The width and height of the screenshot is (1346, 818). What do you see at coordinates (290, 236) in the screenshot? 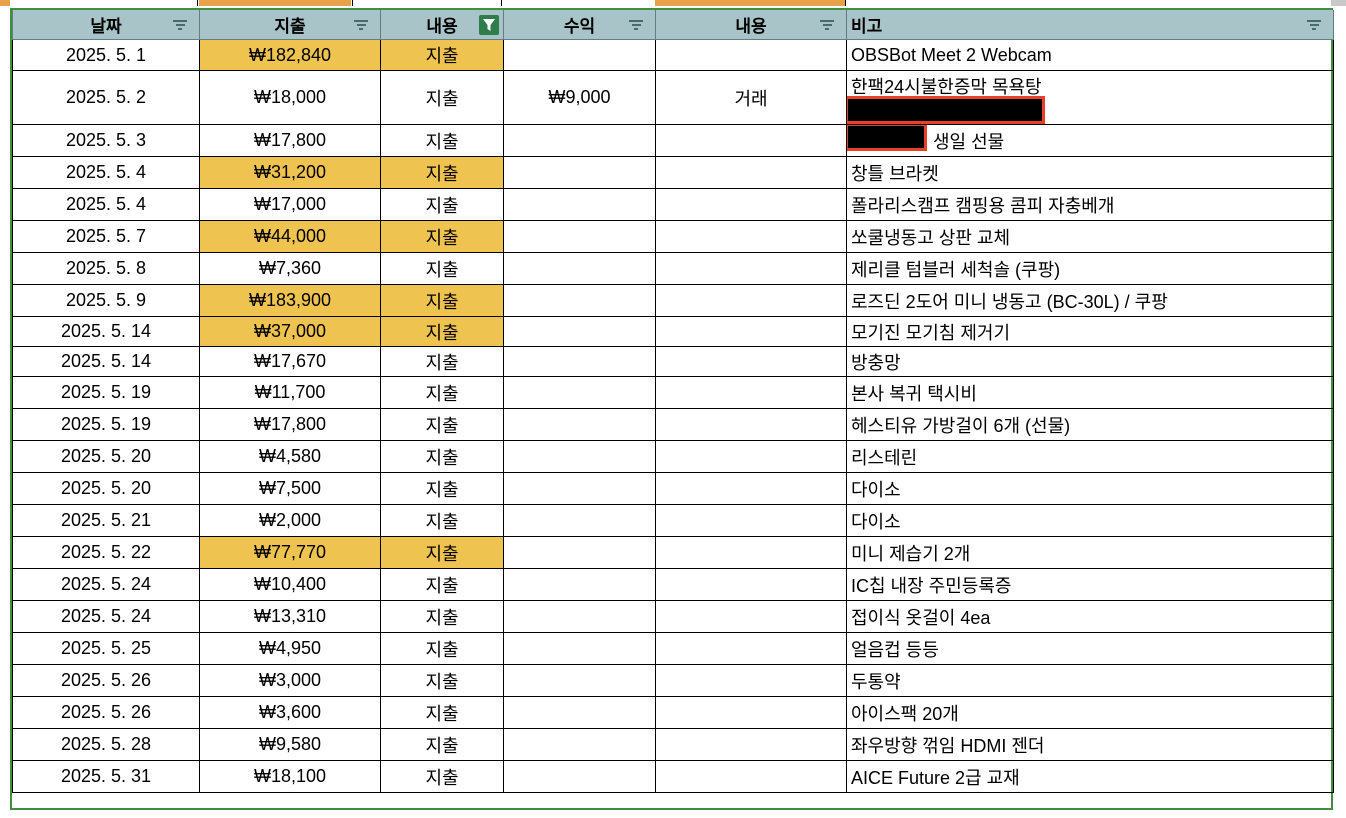
I see `cell-expense: ₩44,000` at bounding box center [290, 236].